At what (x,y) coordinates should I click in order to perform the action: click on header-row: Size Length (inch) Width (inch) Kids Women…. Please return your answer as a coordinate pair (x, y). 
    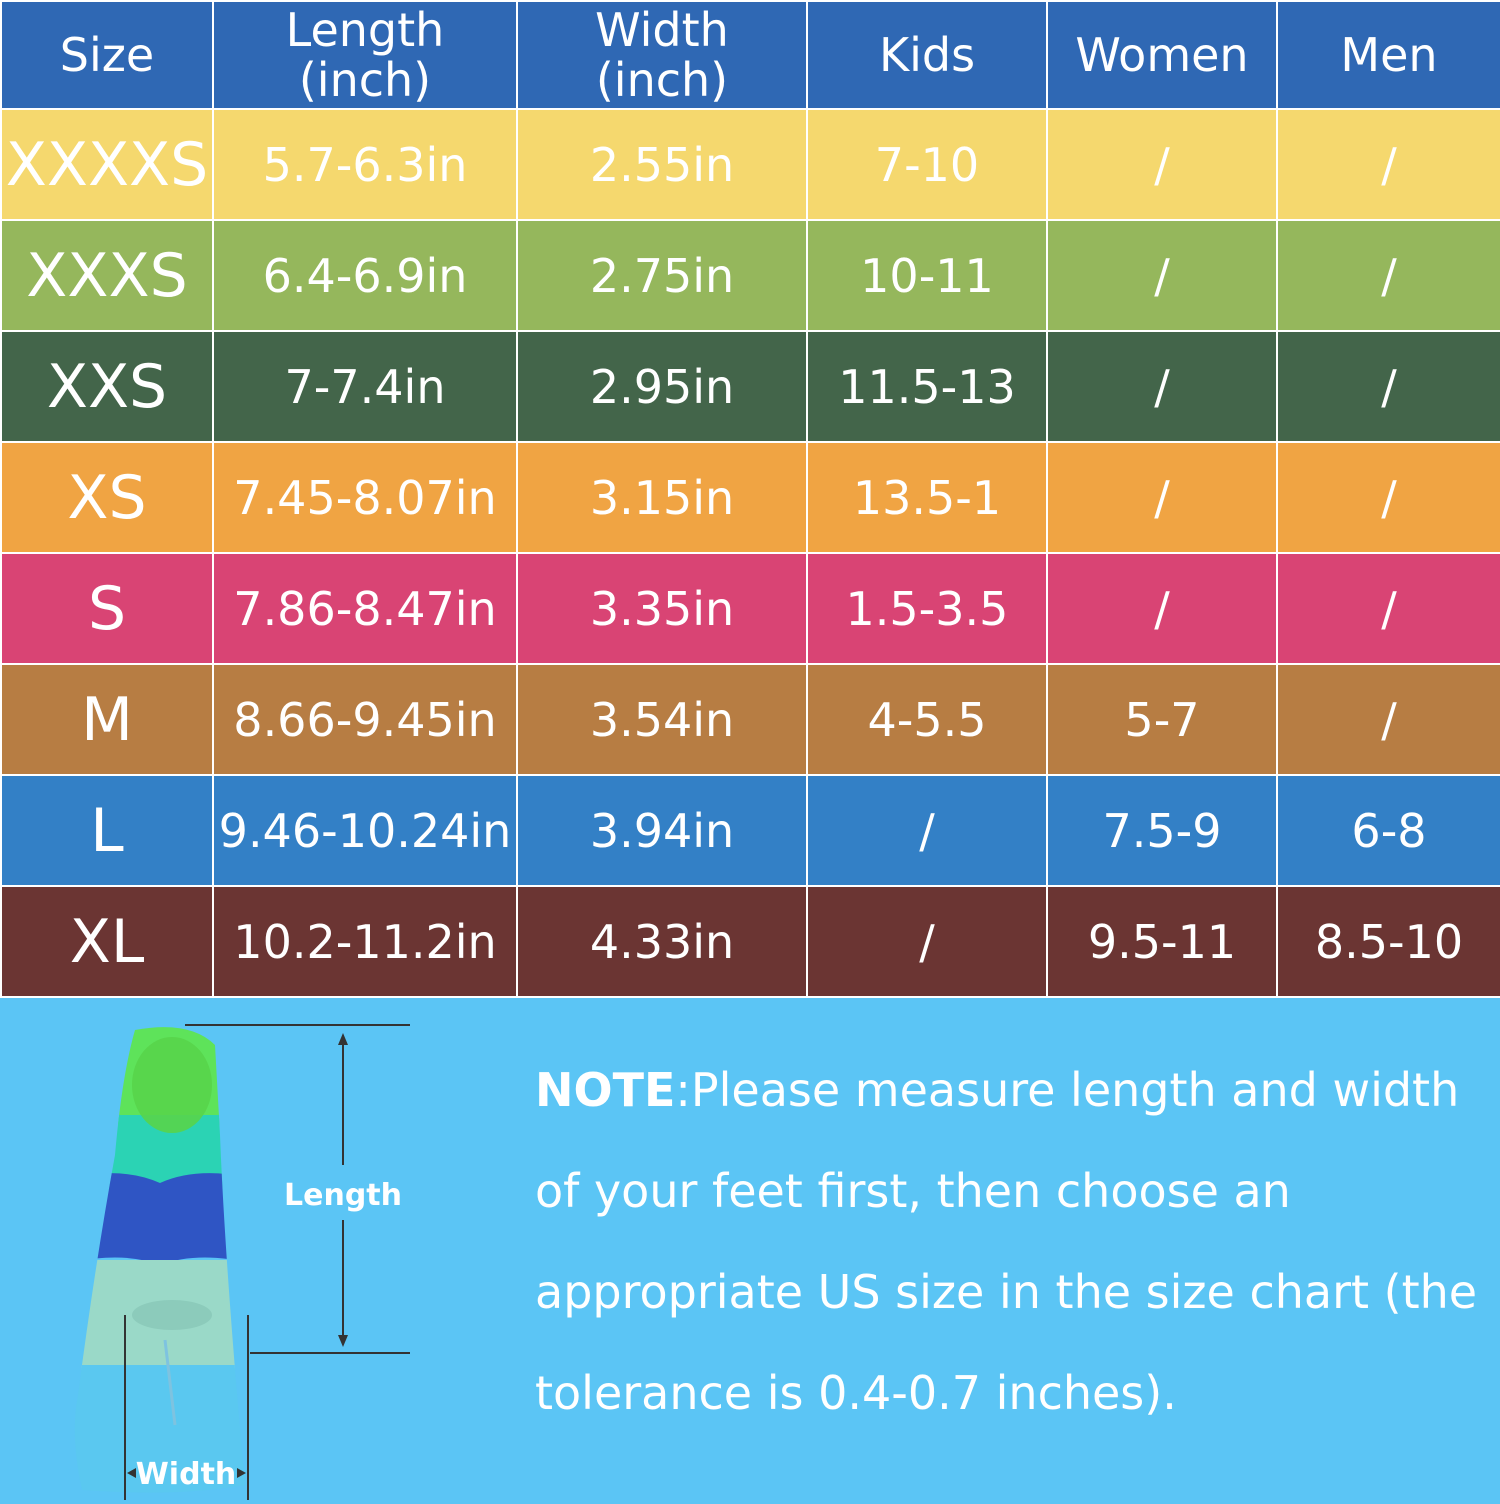
    Looking at the image, I should click on (750, 55).